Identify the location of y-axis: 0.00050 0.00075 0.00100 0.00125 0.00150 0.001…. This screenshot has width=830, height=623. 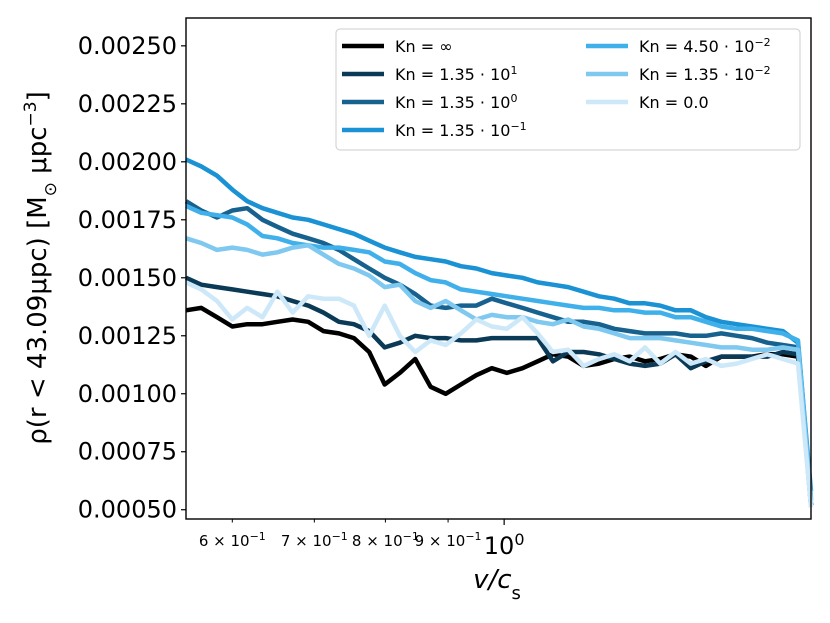
(132, 278).